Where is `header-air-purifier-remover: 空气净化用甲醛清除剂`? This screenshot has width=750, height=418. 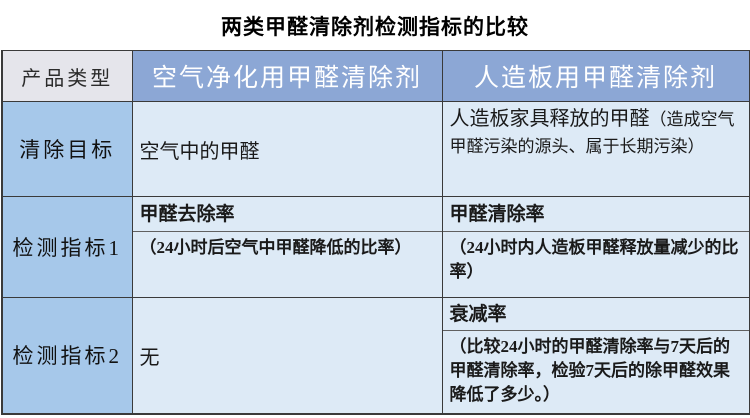 header-air-purifier-remover: 空气净化用甲醛清除剂 is located at coordinates (287, 76).